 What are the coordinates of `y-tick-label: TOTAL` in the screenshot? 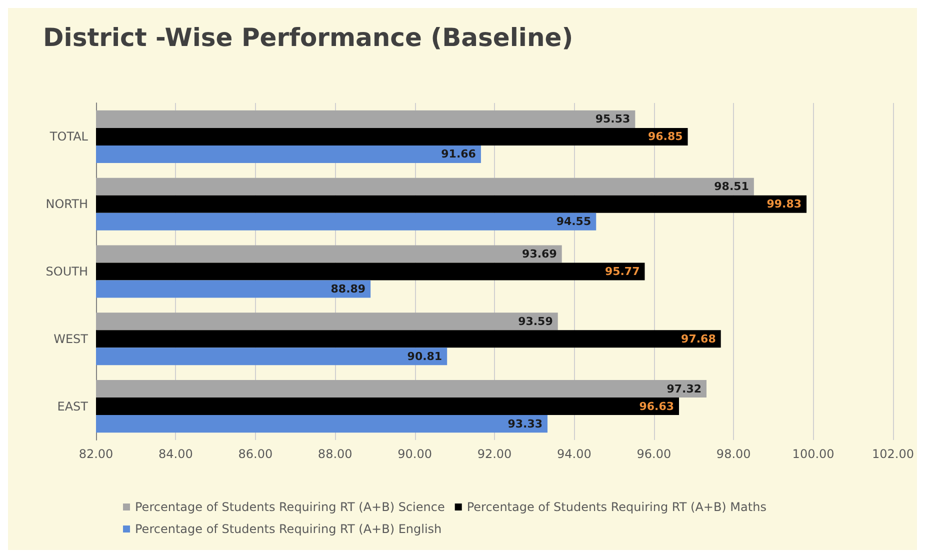 It's located at (68, 137).